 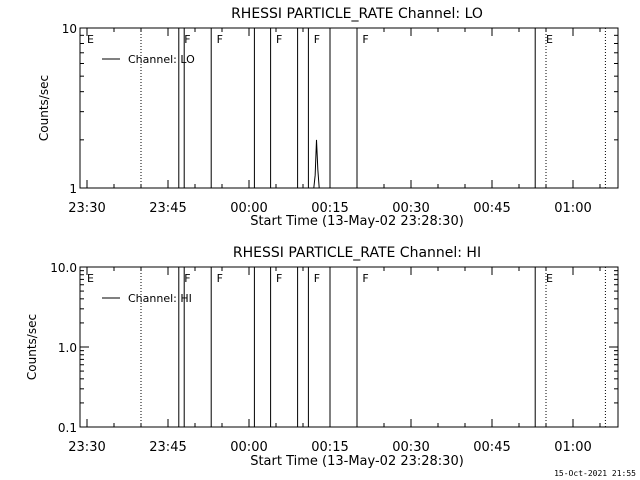 I want to click on footer-timestamp: 15-Oct-2021 21:55, so click(x=595, y=473).